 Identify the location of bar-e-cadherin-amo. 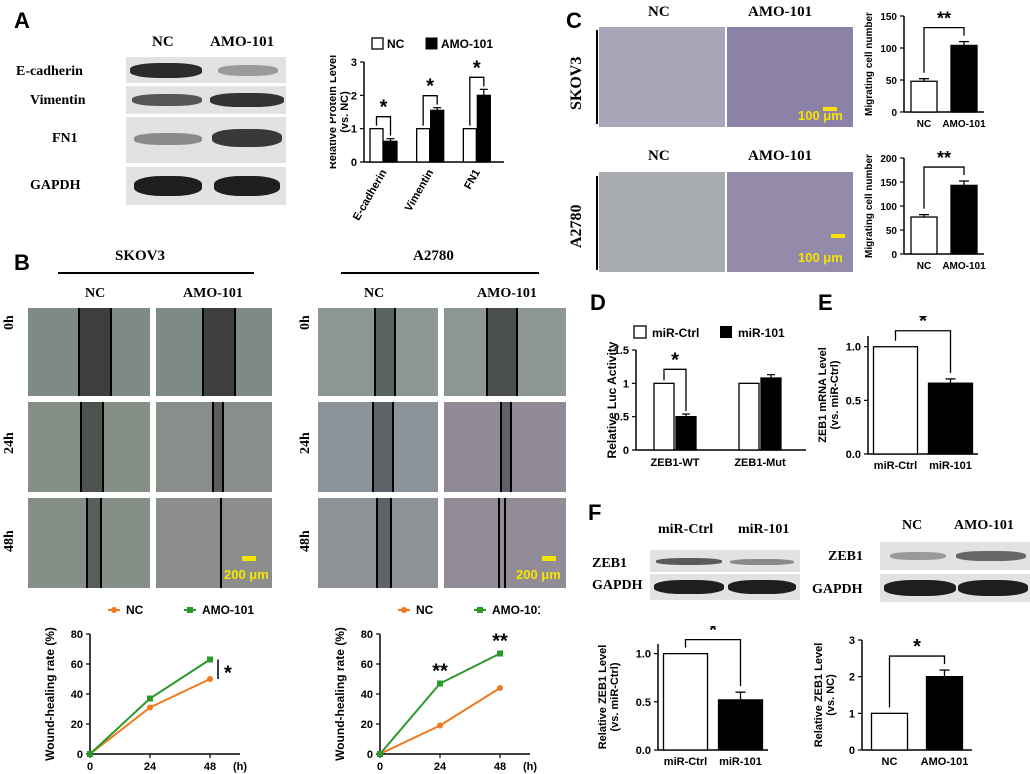
(390, 151).